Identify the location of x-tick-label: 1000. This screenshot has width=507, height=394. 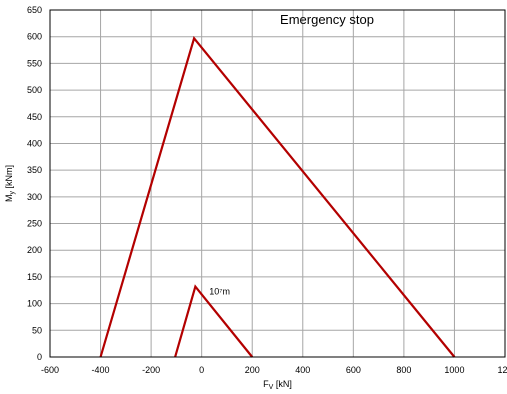
(454, 370).